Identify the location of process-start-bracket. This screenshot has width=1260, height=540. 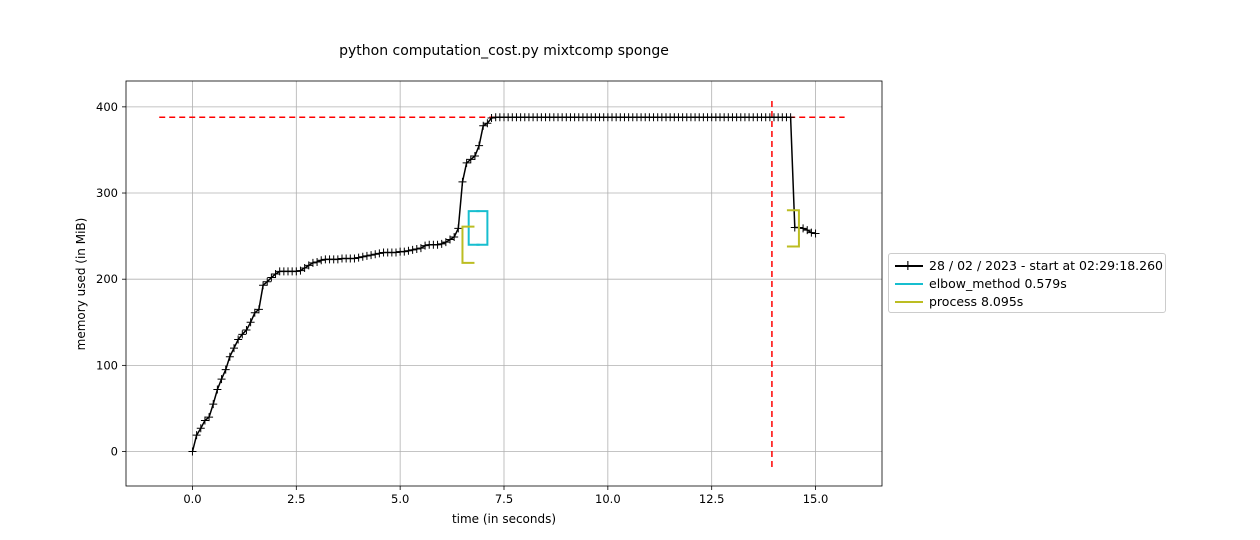
(468, 244).